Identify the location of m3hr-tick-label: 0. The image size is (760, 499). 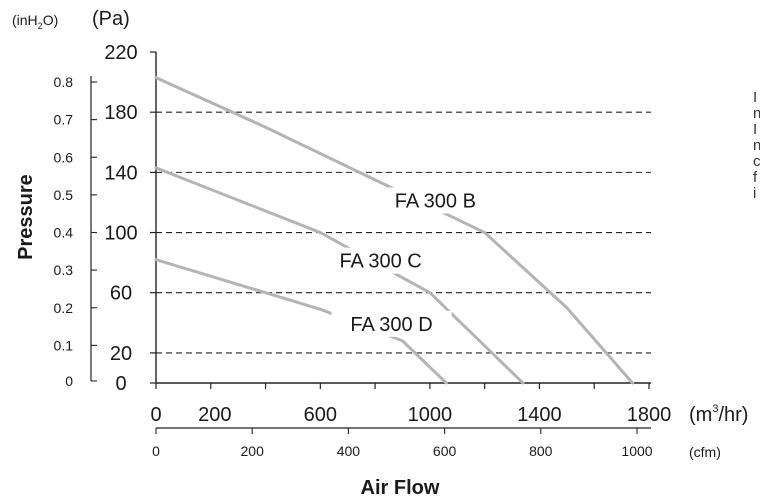
(155, 415).